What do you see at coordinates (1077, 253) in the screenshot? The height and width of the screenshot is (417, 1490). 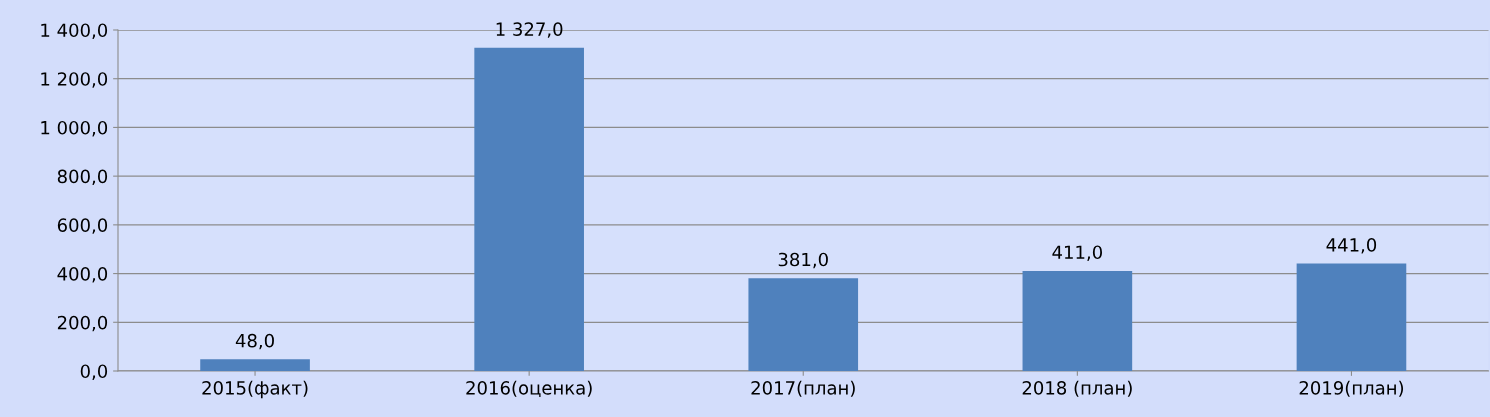 I see `data-label: 411,0` at bounding box center [1077, 253].